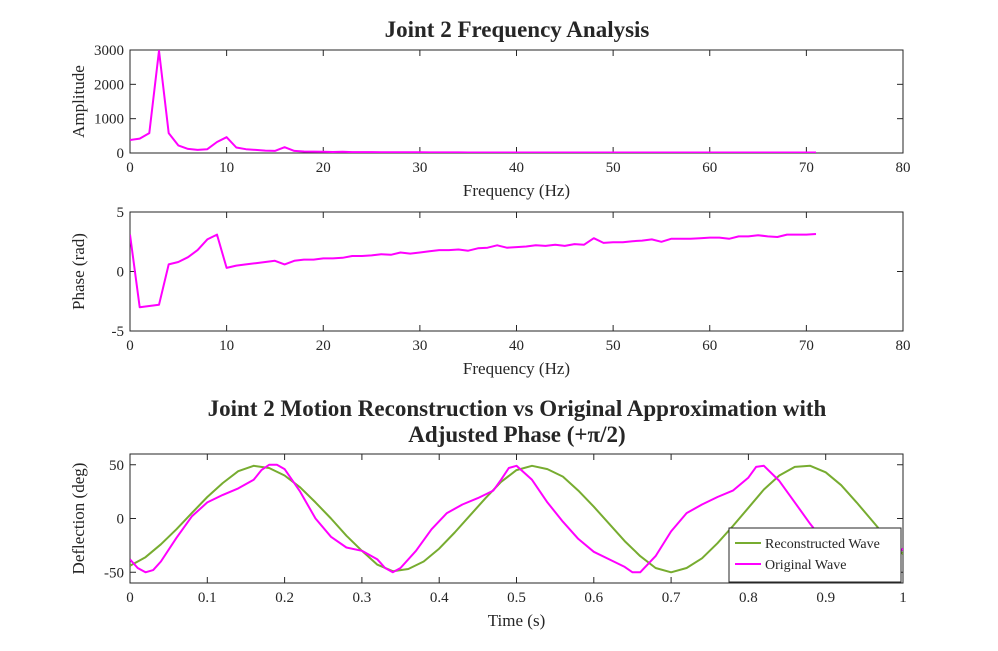 This screenshot has height=651, width=998. Describe the element at coordinates (116, 466) in the screenshot. I see `reconstruction-y-tick-label: 50` at that location.